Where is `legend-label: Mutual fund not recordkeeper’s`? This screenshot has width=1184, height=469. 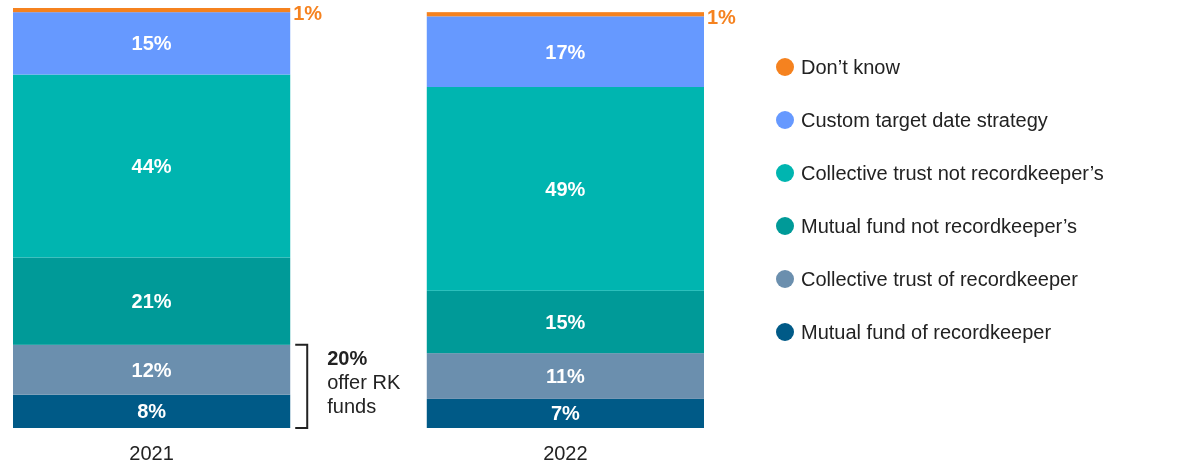
legend-label: Mutual fund not recordkeeper’s is located at coordinates (939, 226).